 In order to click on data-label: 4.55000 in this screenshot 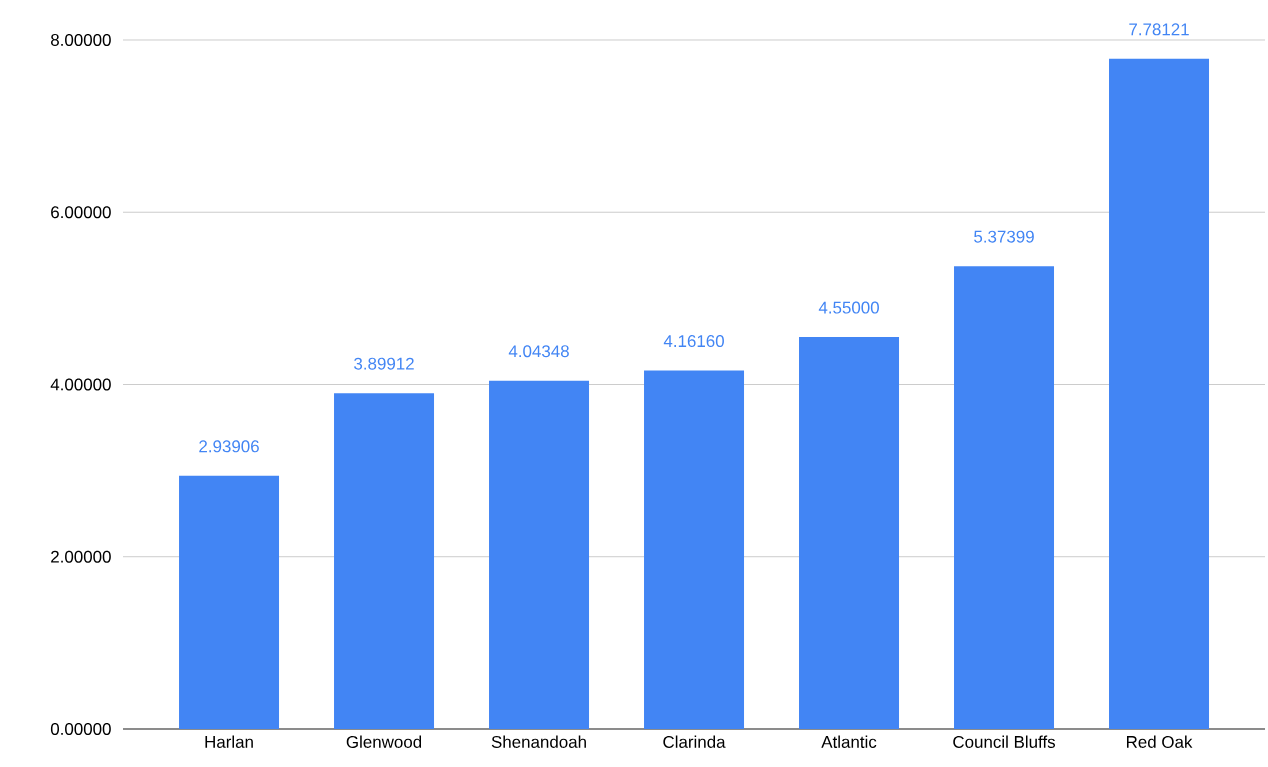, I will do `click(848, 307)`.